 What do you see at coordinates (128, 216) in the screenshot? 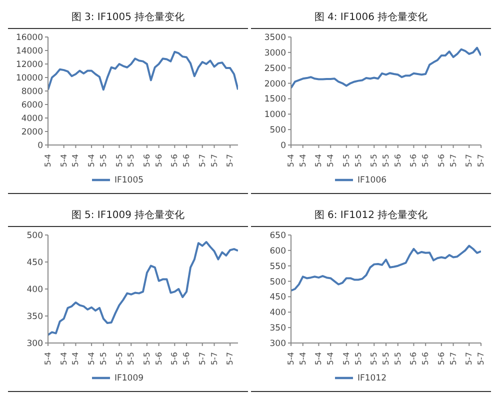
I see `chart-title: 图 5: IF1009 持仓量变化` at bounding box center [128, 216].